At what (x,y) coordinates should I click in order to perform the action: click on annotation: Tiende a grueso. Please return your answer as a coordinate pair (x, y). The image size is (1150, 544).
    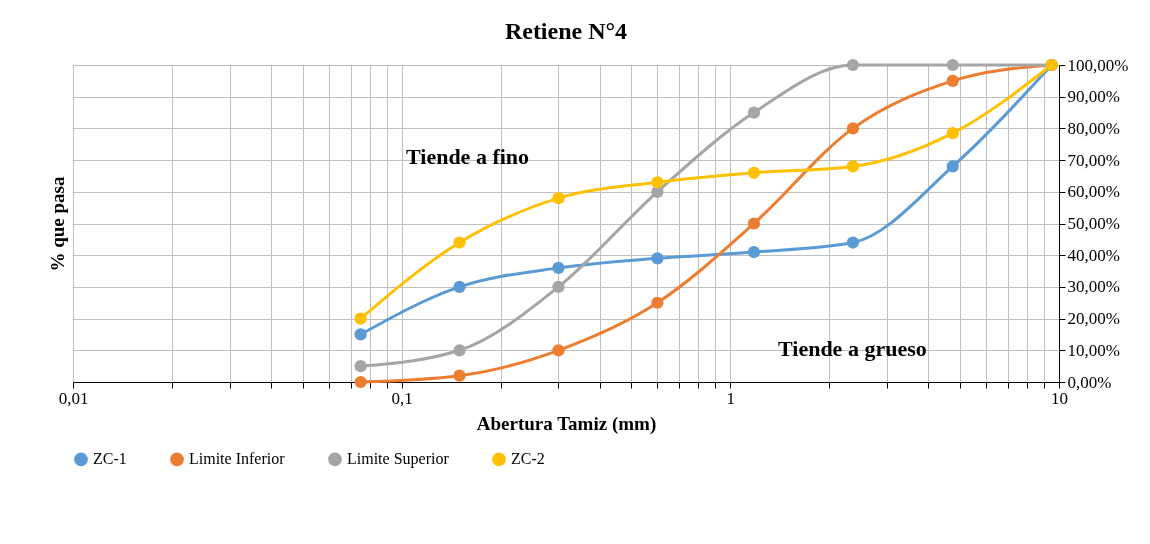
    Looking at the image, I should click on (852, 348).